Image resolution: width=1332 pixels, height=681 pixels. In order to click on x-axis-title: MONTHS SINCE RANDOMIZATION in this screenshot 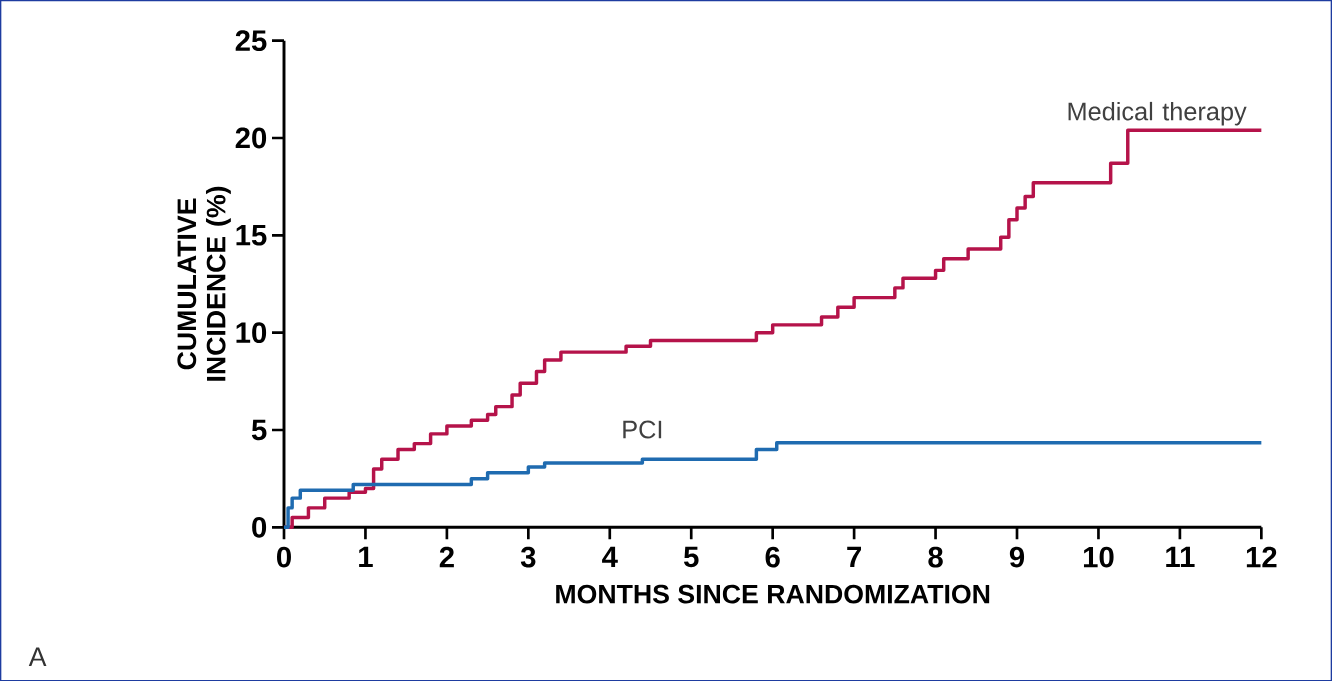, I will do `click(773, 594)`.